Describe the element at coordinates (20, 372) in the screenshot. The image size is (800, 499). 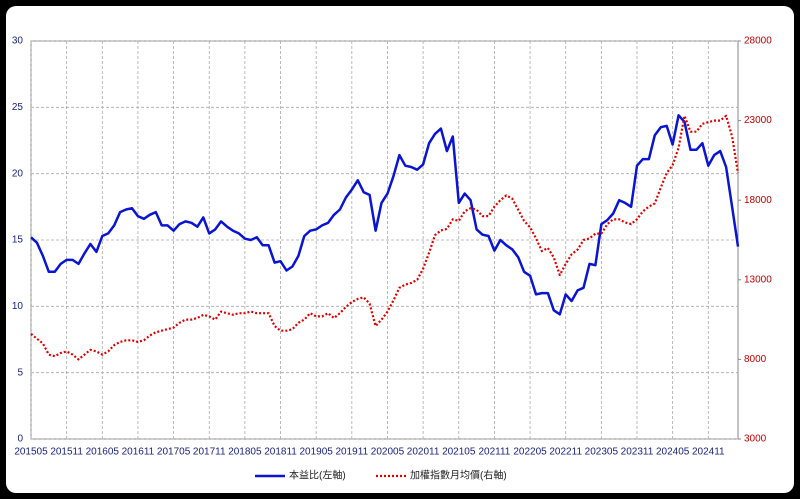
I see `y-tick-label: 5` at that location.